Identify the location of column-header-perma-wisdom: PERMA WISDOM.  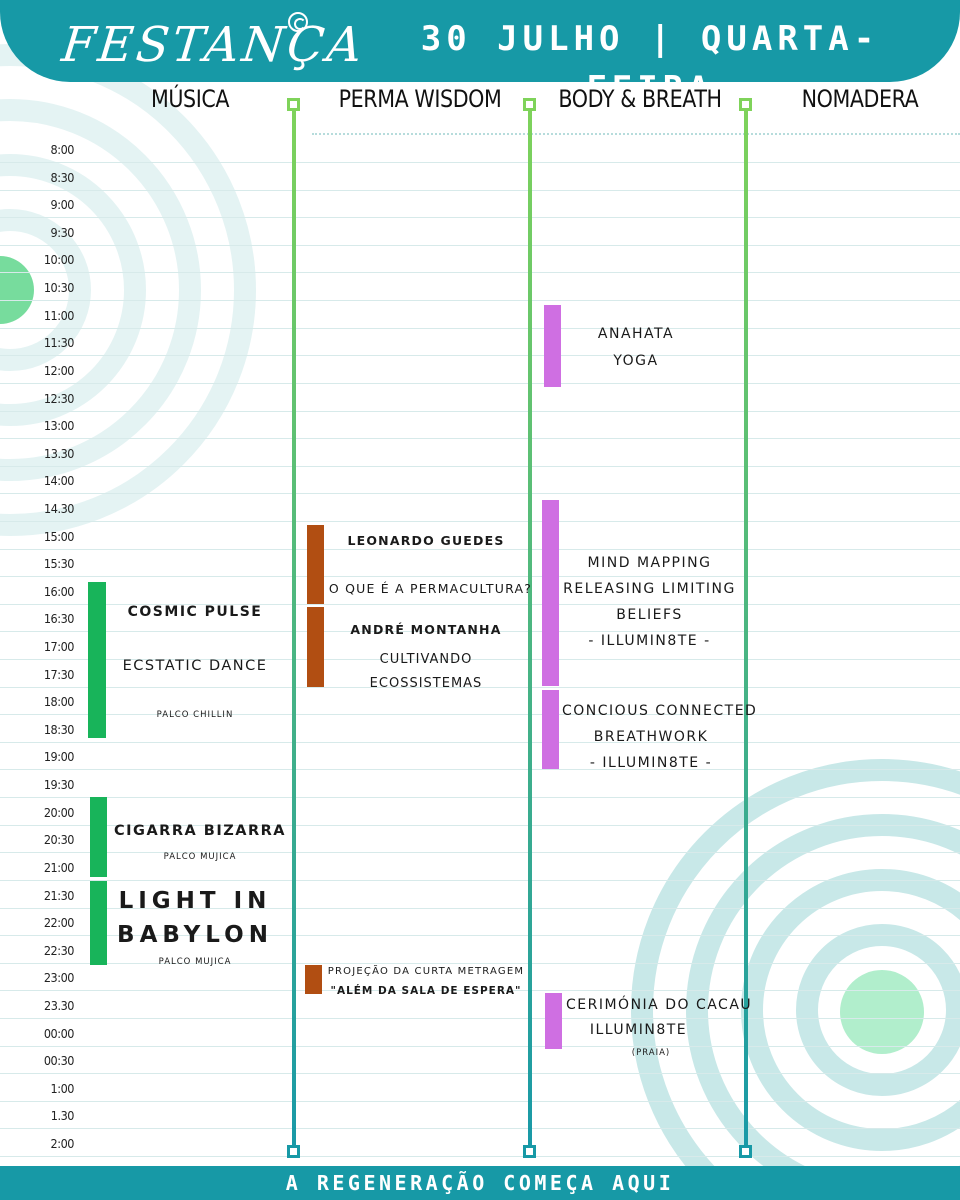
(420, 99).